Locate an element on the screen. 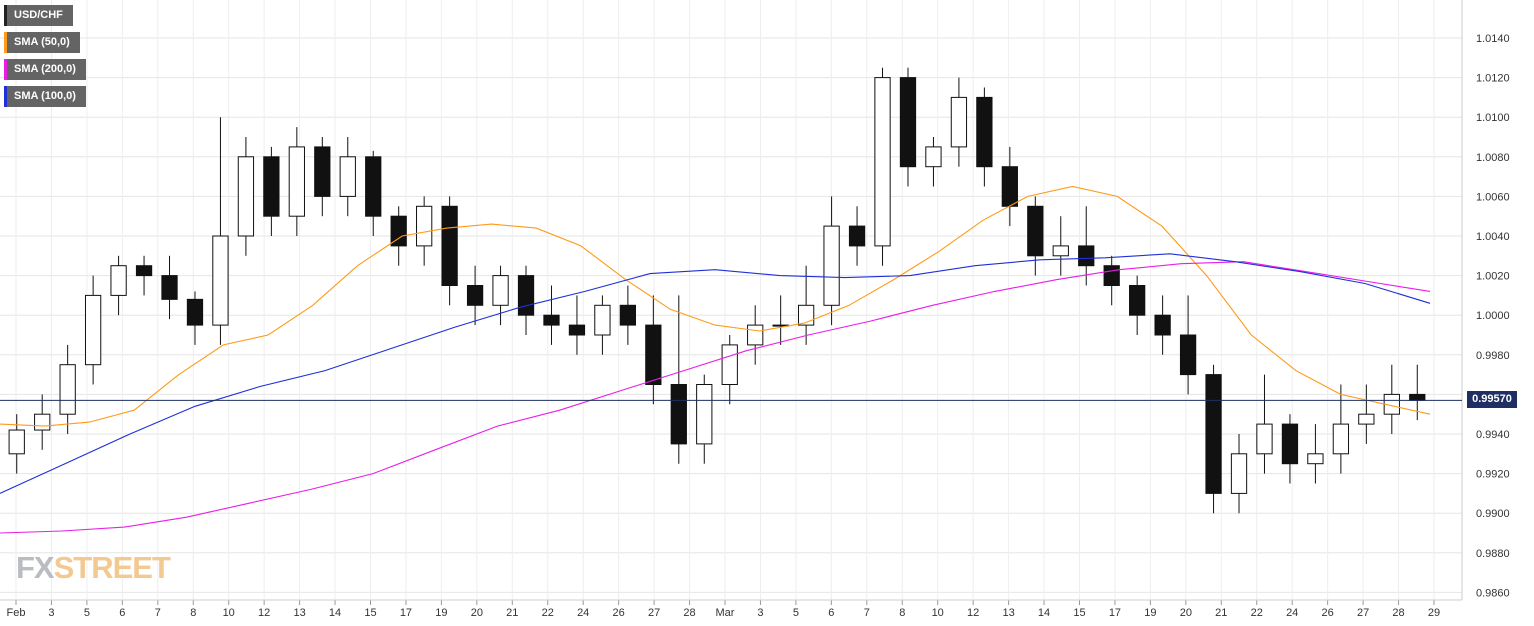 This screenshot has width=1534, height=626. y-tick-label: 0.9920 is located at coordinates (1493, 475).